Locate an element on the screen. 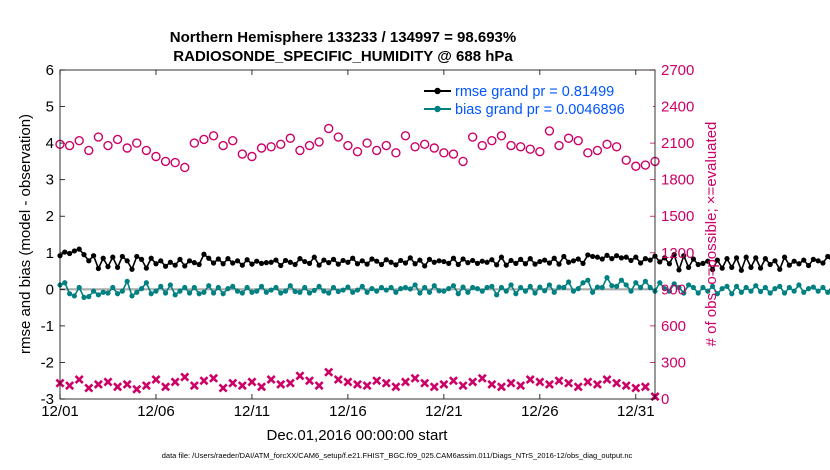 This screenshot has height=470, width=830. y-right-tick-label: 2100 is located at coordinates (677, 143).